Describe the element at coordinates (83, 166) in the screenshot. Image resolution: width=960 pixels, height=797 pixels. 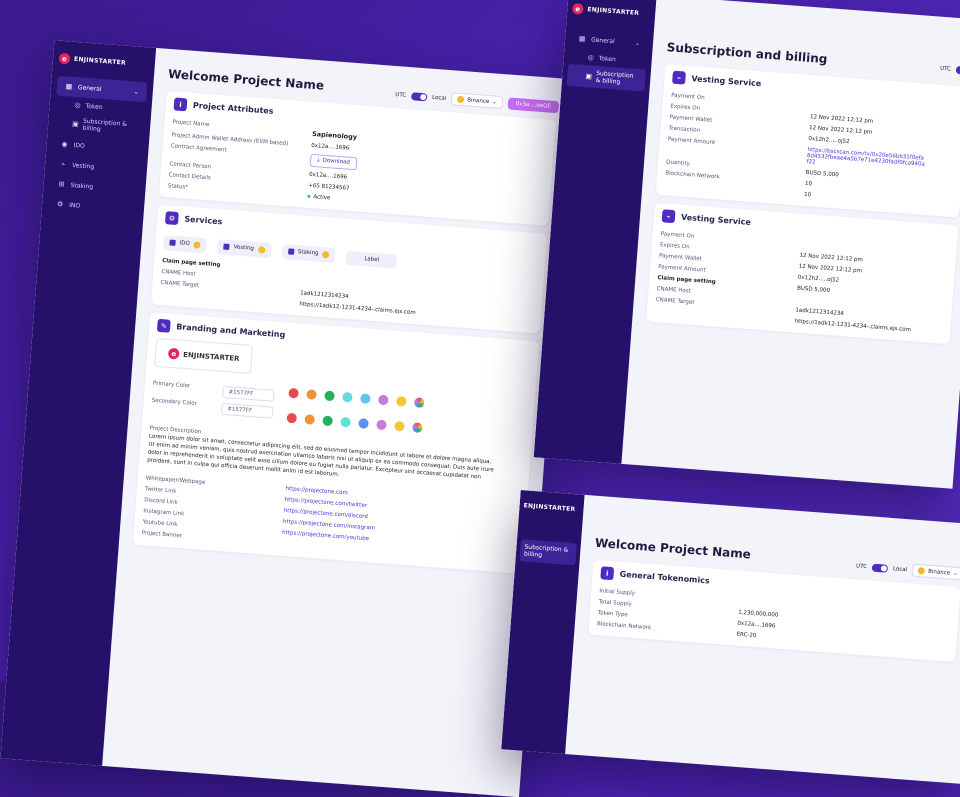
I see `sidebar-item-label: Vesting` at that location.